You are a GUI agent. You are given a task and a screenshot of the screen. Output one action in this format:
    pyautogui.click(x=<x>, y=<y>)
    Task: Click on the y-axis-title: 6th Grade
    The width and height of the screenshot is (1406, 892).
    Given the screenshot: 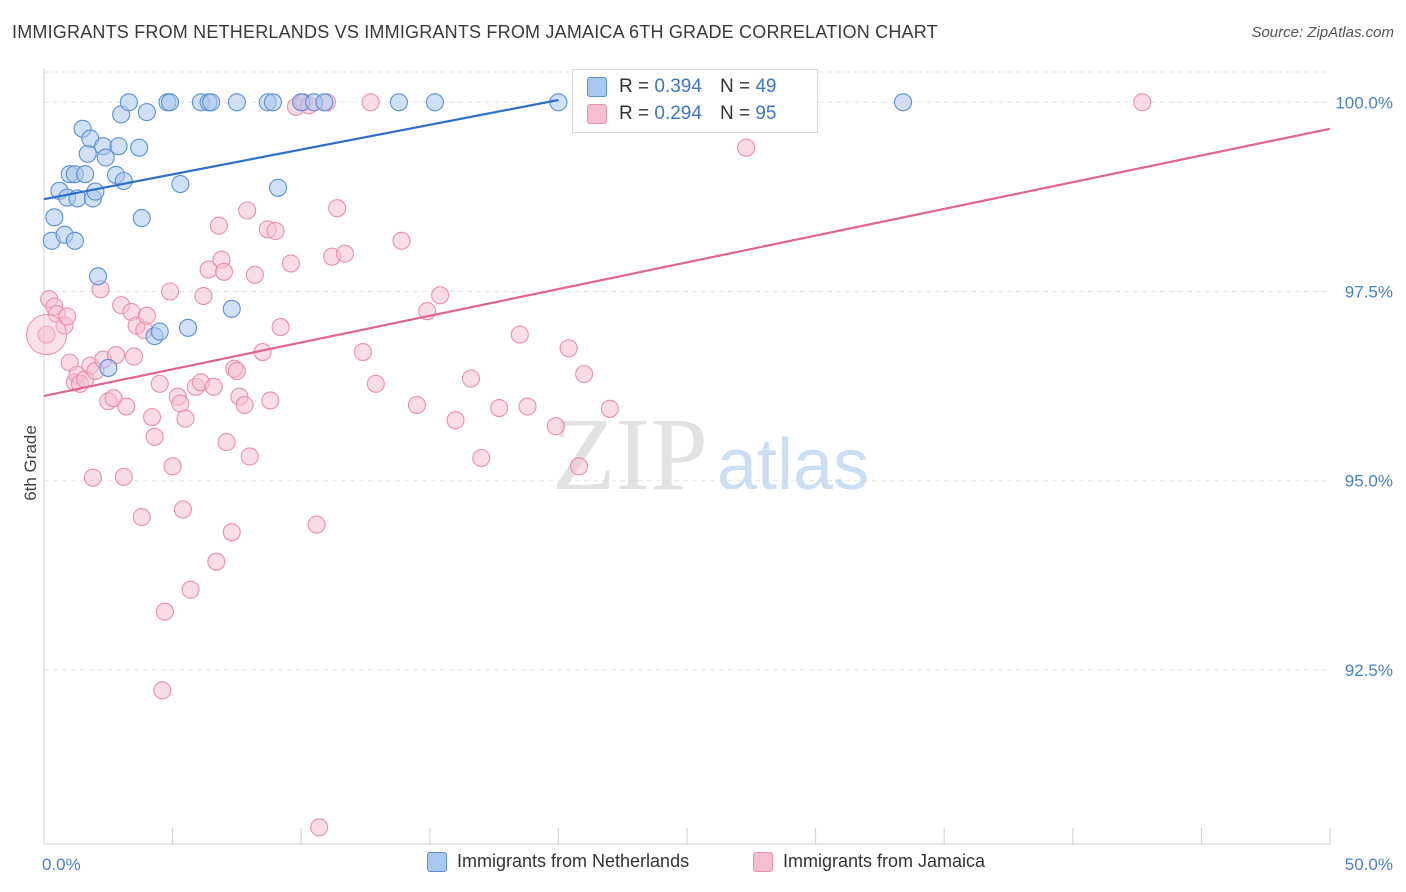 What is the action you would take?
    pyautogui.click(x=30, y=463)
    